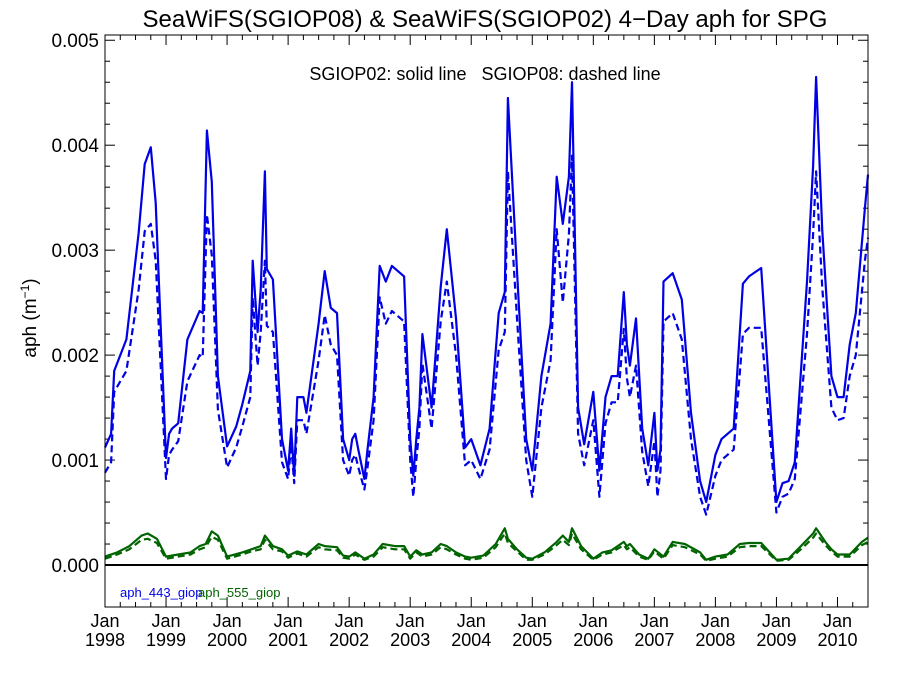  I want to click on x-tick-label-year: 2007, so click(654, 640).